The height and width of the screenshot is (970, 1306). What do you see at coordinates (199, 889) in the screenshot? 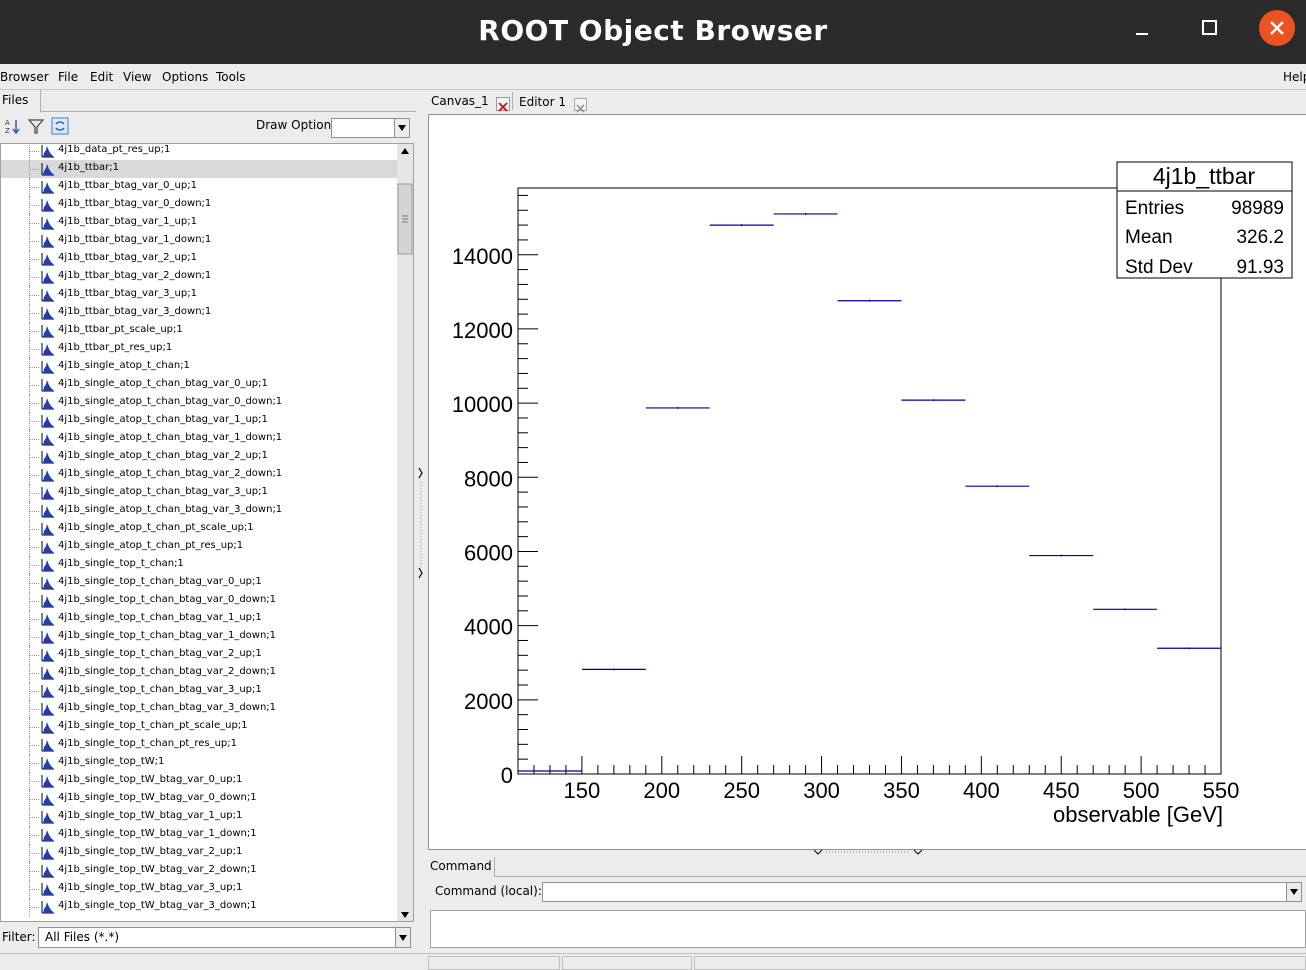
I see `tree-item: 4j1b_single_top_tW_btag_var_3_up;1` at bounding box center [199, 889].